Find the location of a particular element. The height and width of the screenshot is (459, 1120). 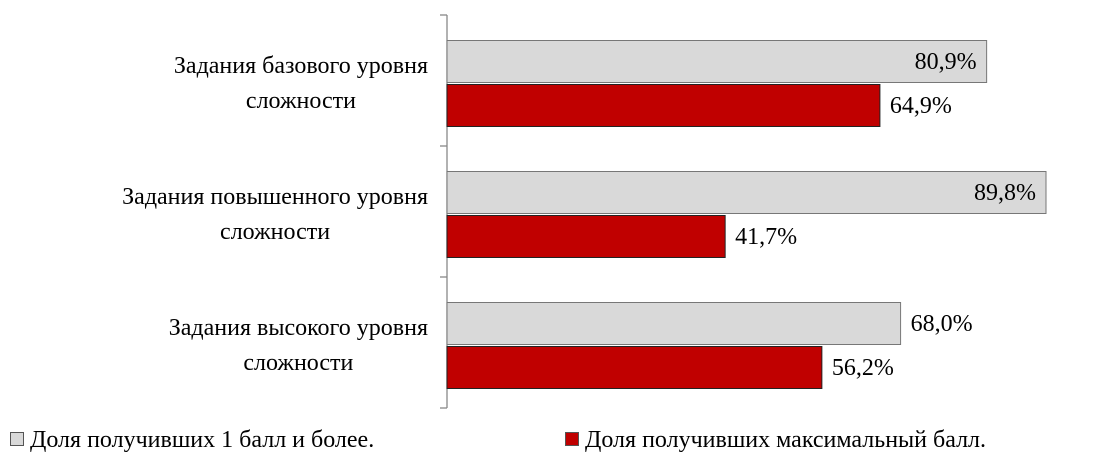

data-label: 89,8% is located at coordinates (1005, 192).